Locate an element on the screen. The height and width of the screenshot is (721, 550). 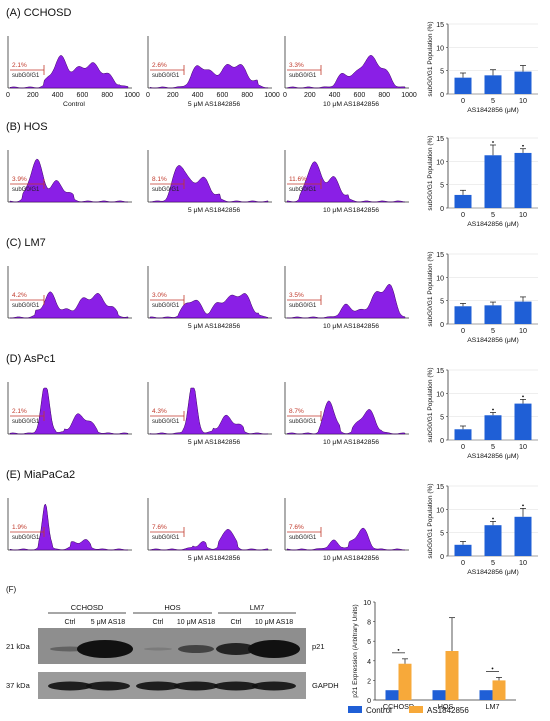
histogram: 4.2% subG0/G1 is located at coordinates (69, 292).